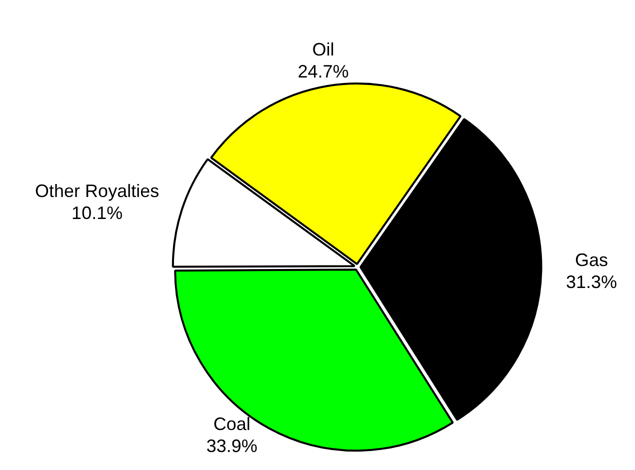 This screenshot has width=635, height=470. I want to click on slice-label: Other Royalties, so click(97, 190).